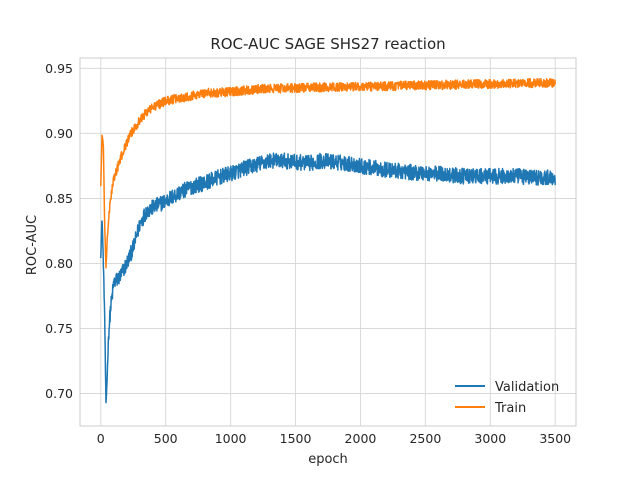 The image size is (640, 480). I want to click on x-tick-label: 2500, so click(425, 438).